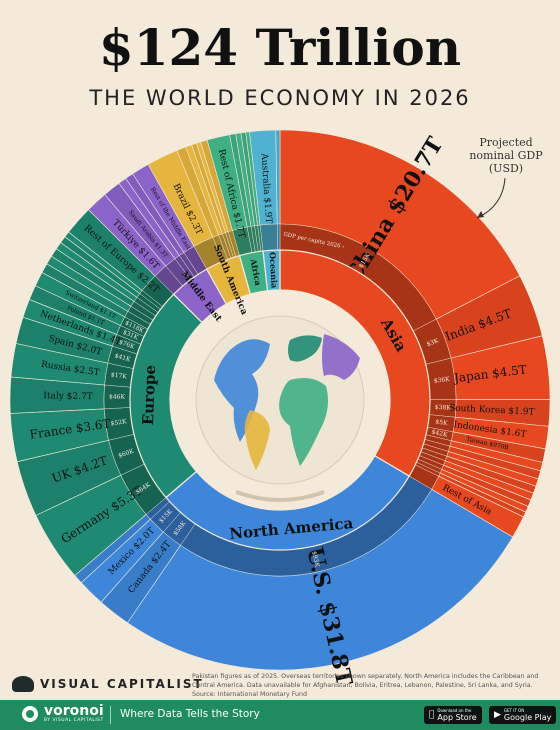 The width and height of the screenshot is (560, 730). What do you see at coordinates (118, 422) in the screenshot?
I see `percapita-label-france: $52K` at bounding box center [118, 422].